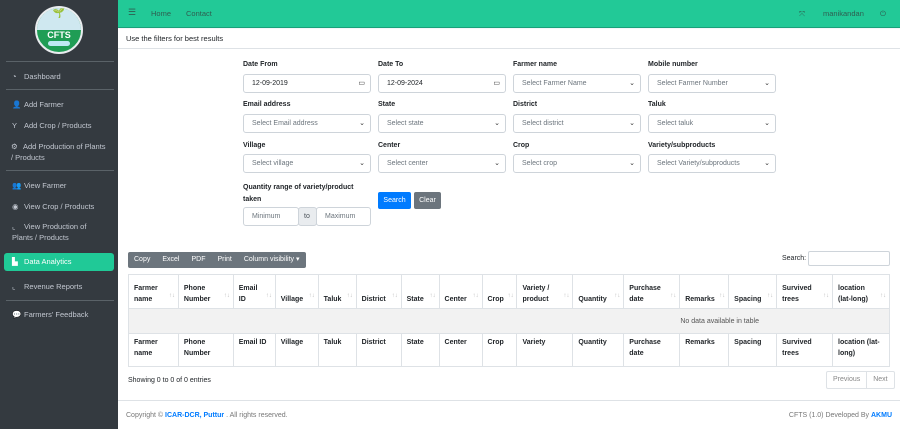 The image size is (900, 429). Describe the element at coordinates (802, 13) in the screenshot. I see `fullscreen-icon: ⤧` at that location.